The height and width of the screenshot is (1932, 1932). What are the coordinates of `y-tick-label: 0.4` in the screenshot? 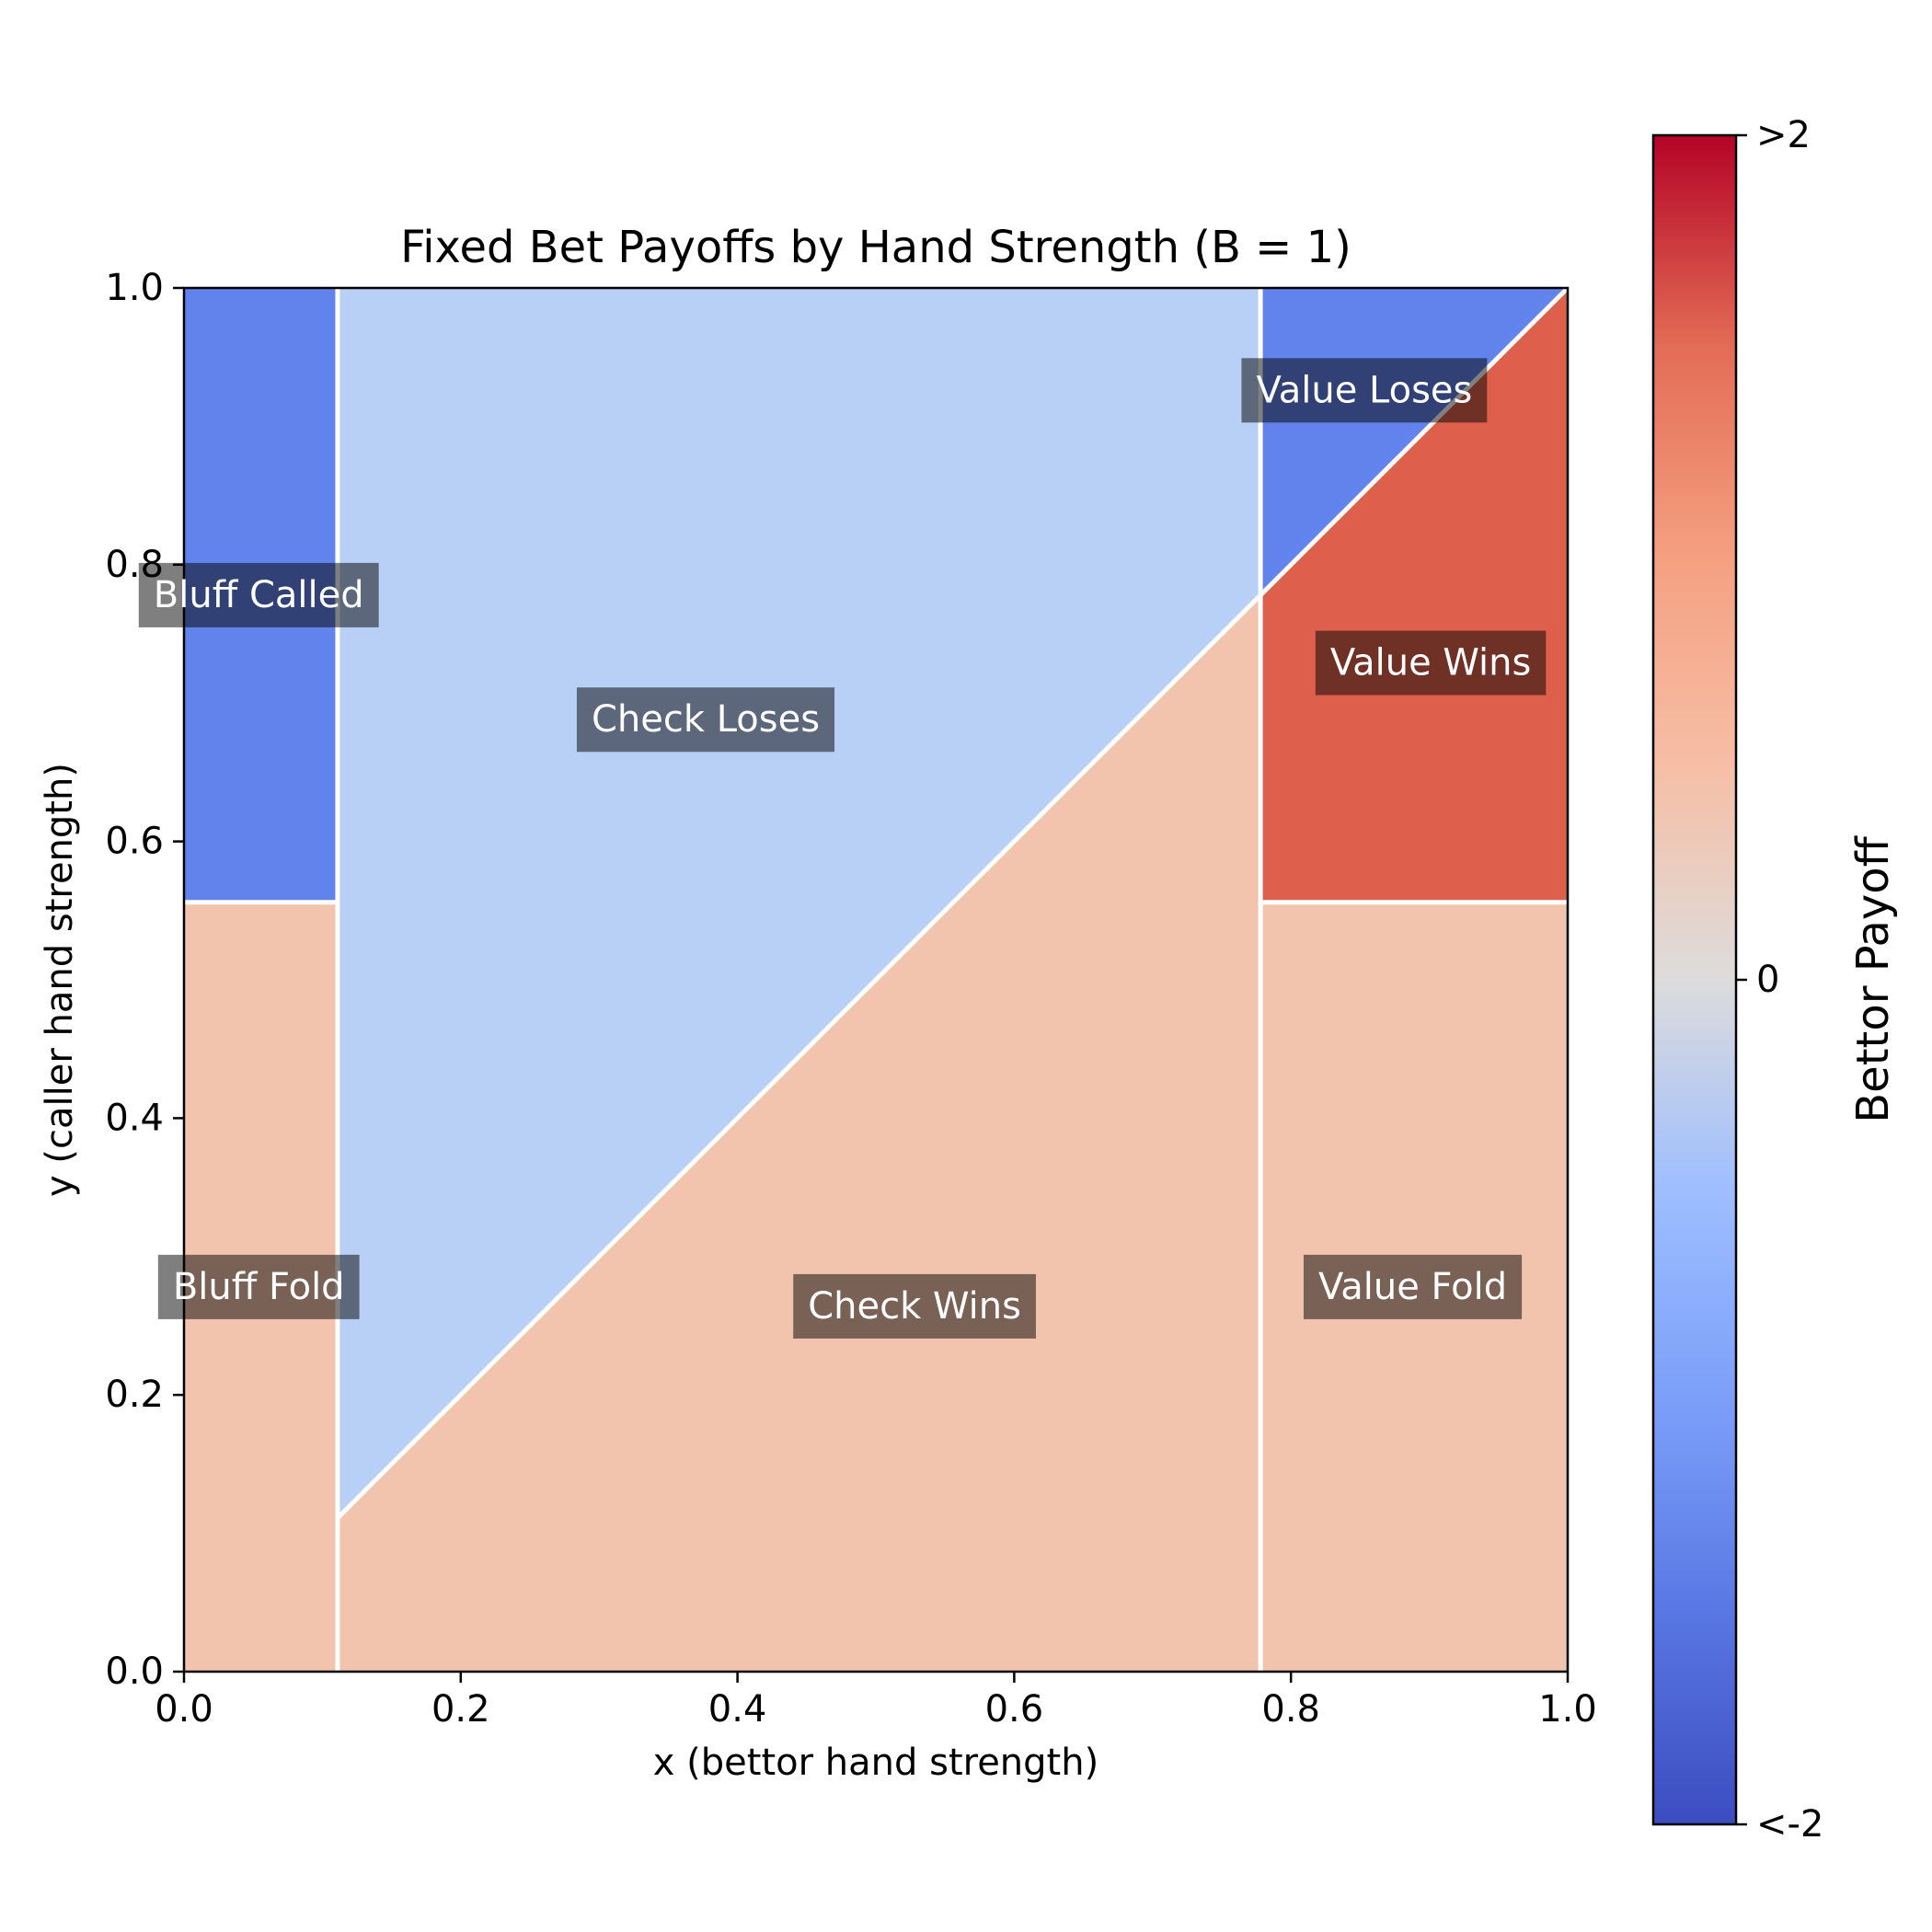 It's located at (134, 1118).